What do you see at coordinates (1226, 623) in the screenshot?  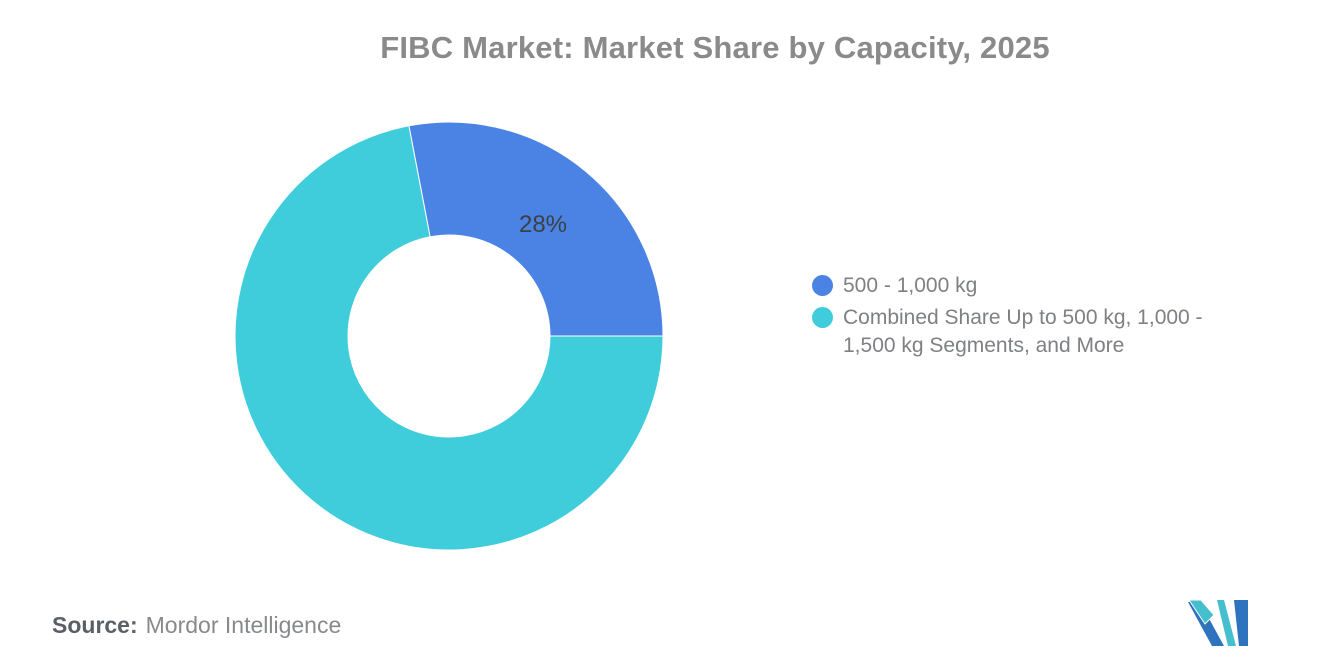 I see `logo-teal-diagonal` at bounding box center [1226, 623].